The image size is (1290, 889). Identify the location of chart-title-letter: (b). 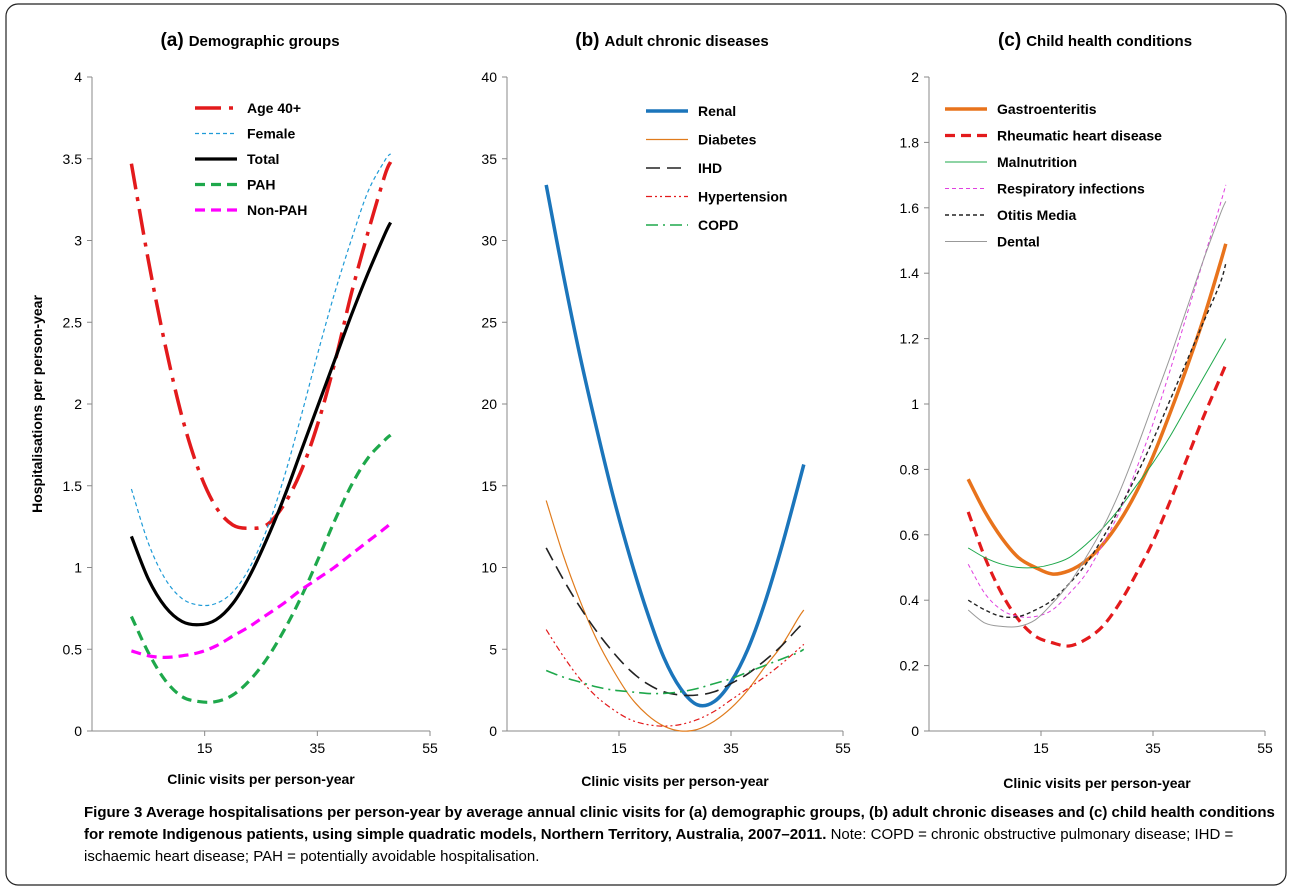
(587, 40).